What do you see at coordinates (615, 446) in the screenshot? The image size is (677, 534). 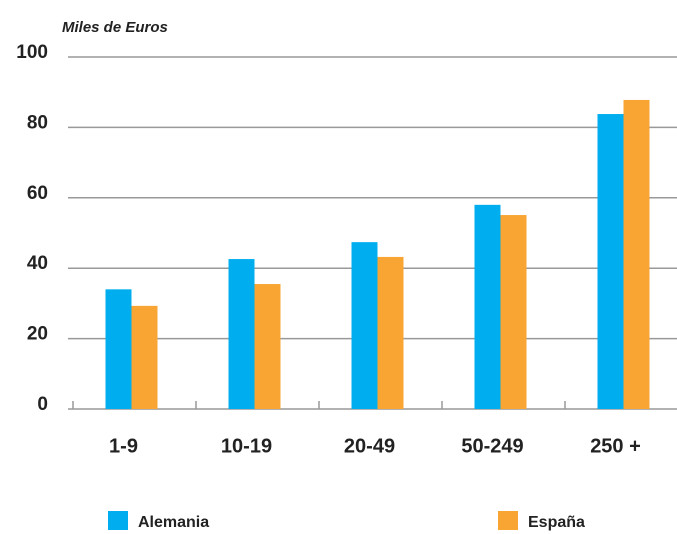 I see `x-tick-label: 250 +` at bounding box center [615, 446].